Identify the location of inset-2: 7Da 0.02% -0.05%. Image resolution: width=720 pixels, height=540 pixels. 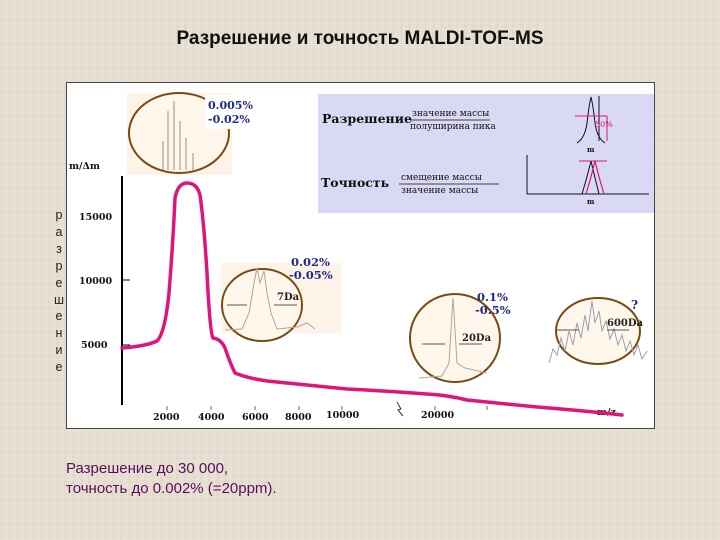
(281, 298).